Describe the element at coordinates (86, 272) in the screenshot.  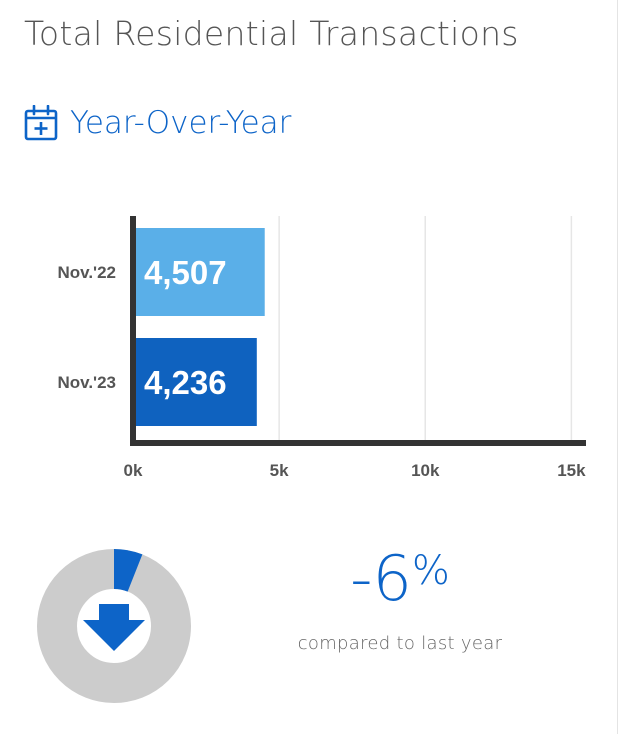
I see `category-label: Nov.'22` at that location.